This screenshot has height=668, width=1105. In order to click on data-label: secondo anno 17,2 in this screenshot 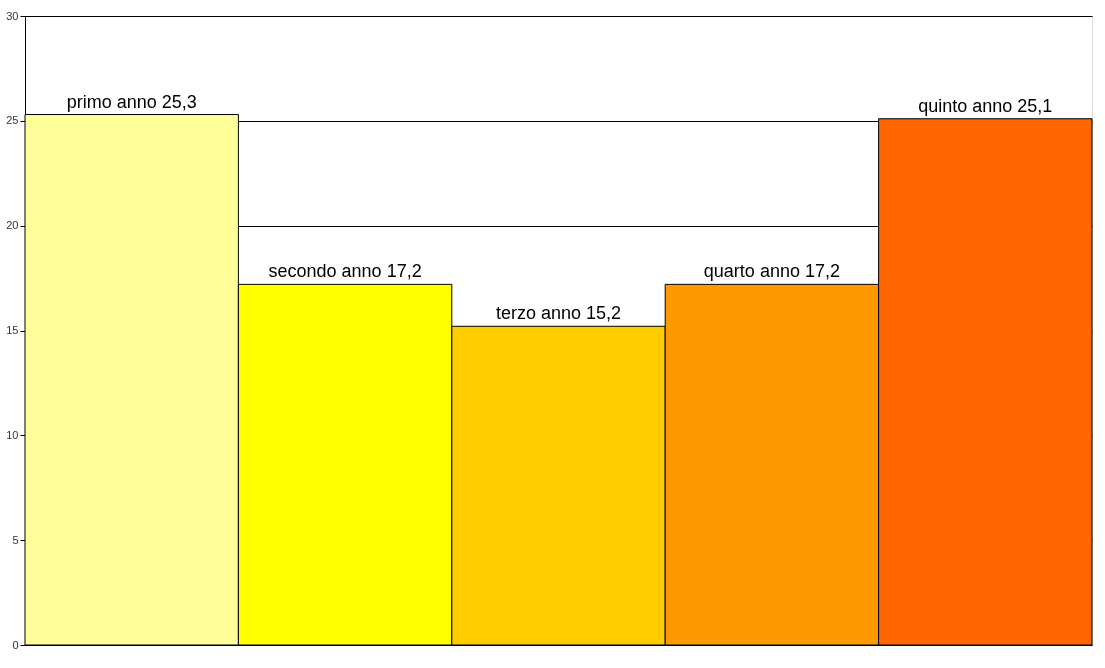, I will do `click(345, 271)`.